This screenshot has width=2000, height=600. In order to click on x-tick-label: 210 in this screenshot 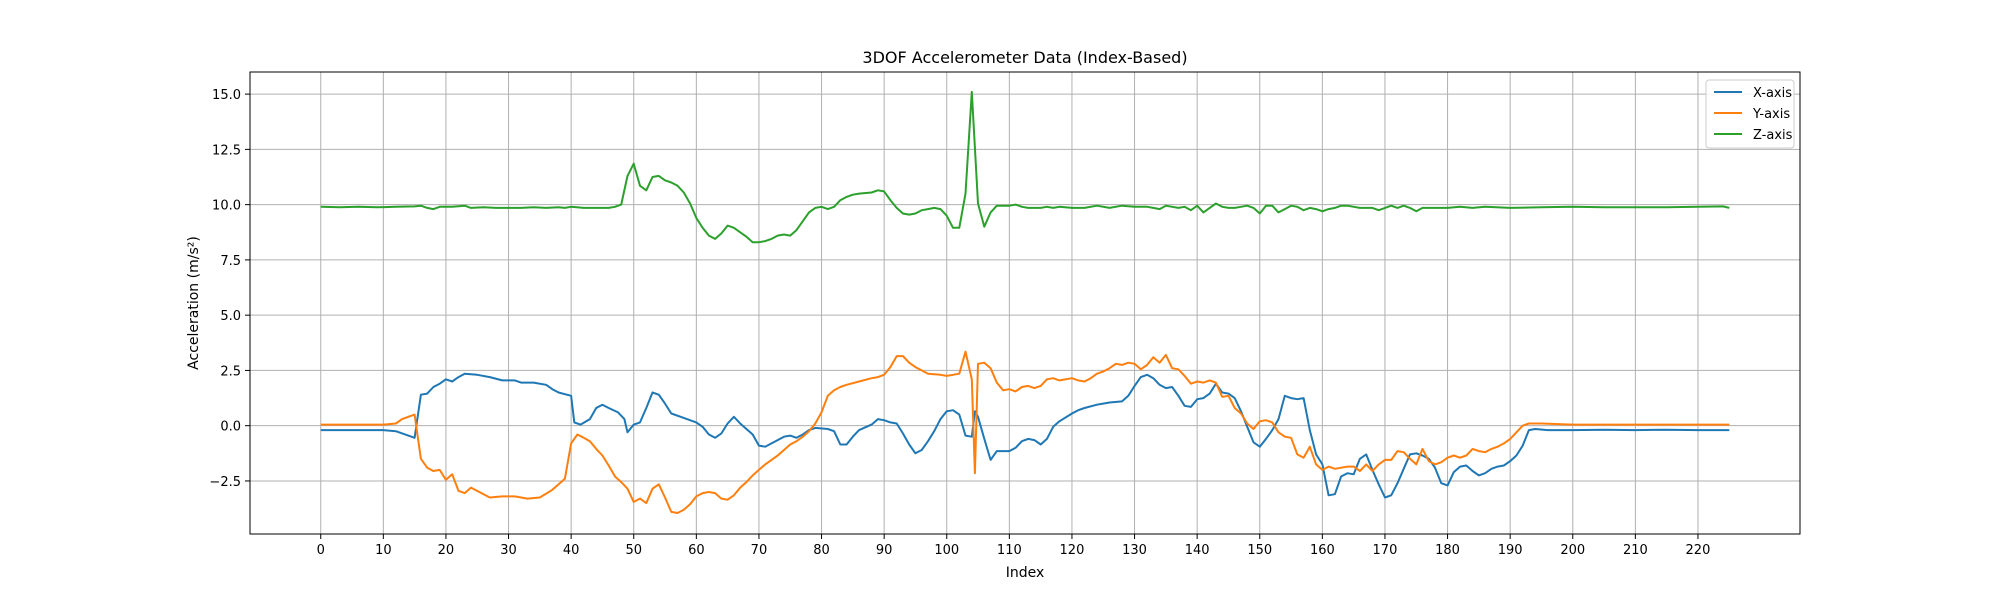, I will do `click(1635, 550)`.